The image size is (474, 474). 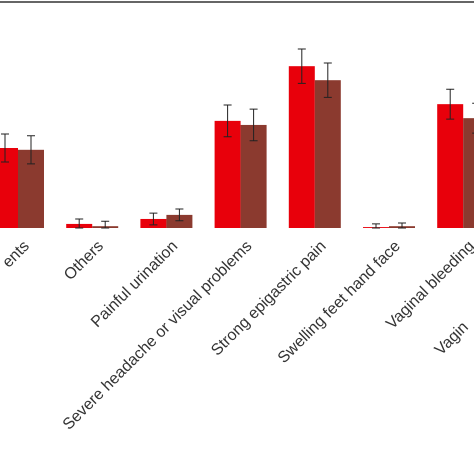 What do you see at coordinates (16, 254) in the screenshot?
I see `x-tick-label: ents` at bounding box center [16, 254].